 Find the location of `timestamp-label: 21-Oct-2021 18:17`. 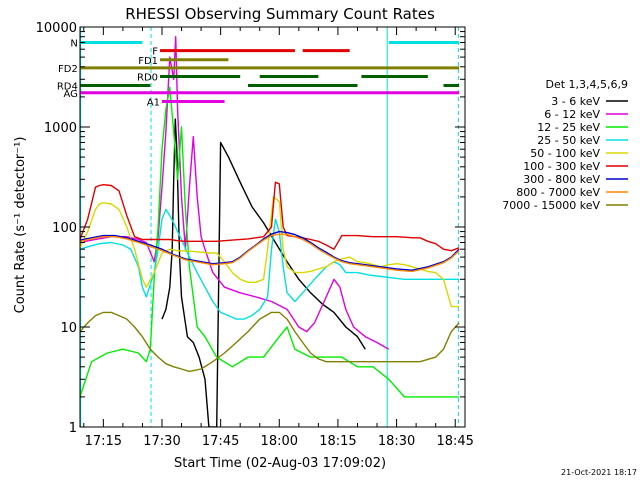

timestamp-label: 21-Oct-2021 18:17 is located at coordinates (599, 472).